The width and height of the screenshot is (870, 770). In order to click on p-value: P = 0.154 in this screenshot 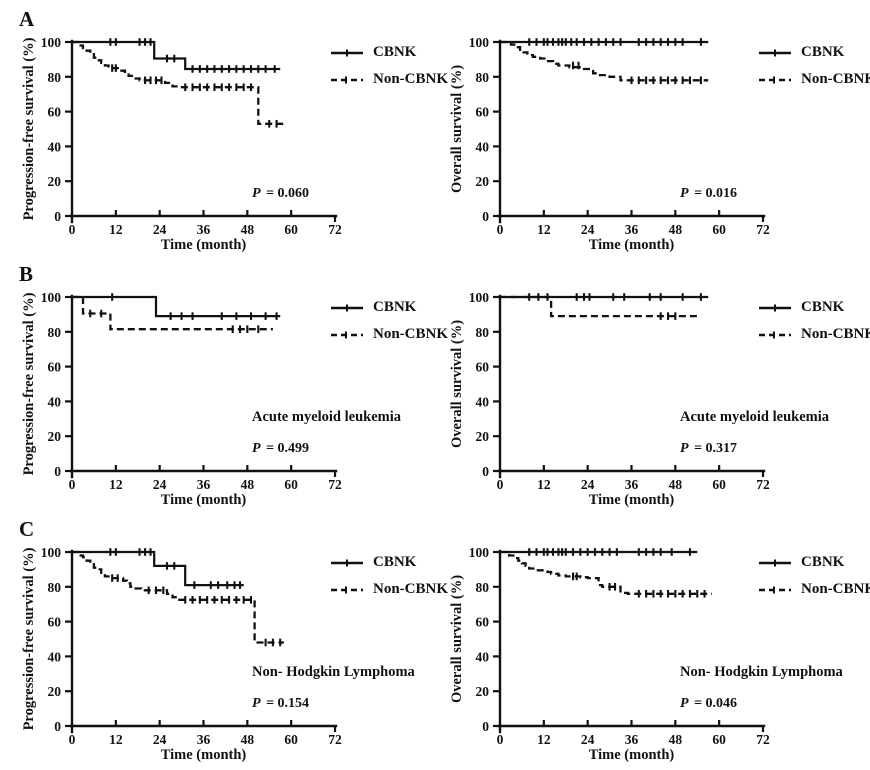, I will do `click(281, 703)`.